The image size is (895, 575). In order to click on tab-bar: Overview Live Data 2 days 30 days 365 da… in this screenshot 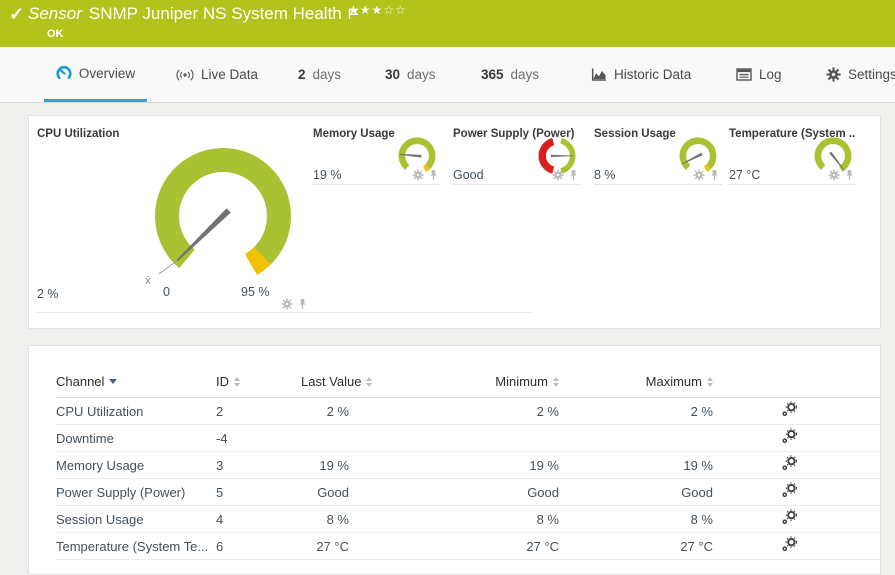, I will do `click(447, 75)`.